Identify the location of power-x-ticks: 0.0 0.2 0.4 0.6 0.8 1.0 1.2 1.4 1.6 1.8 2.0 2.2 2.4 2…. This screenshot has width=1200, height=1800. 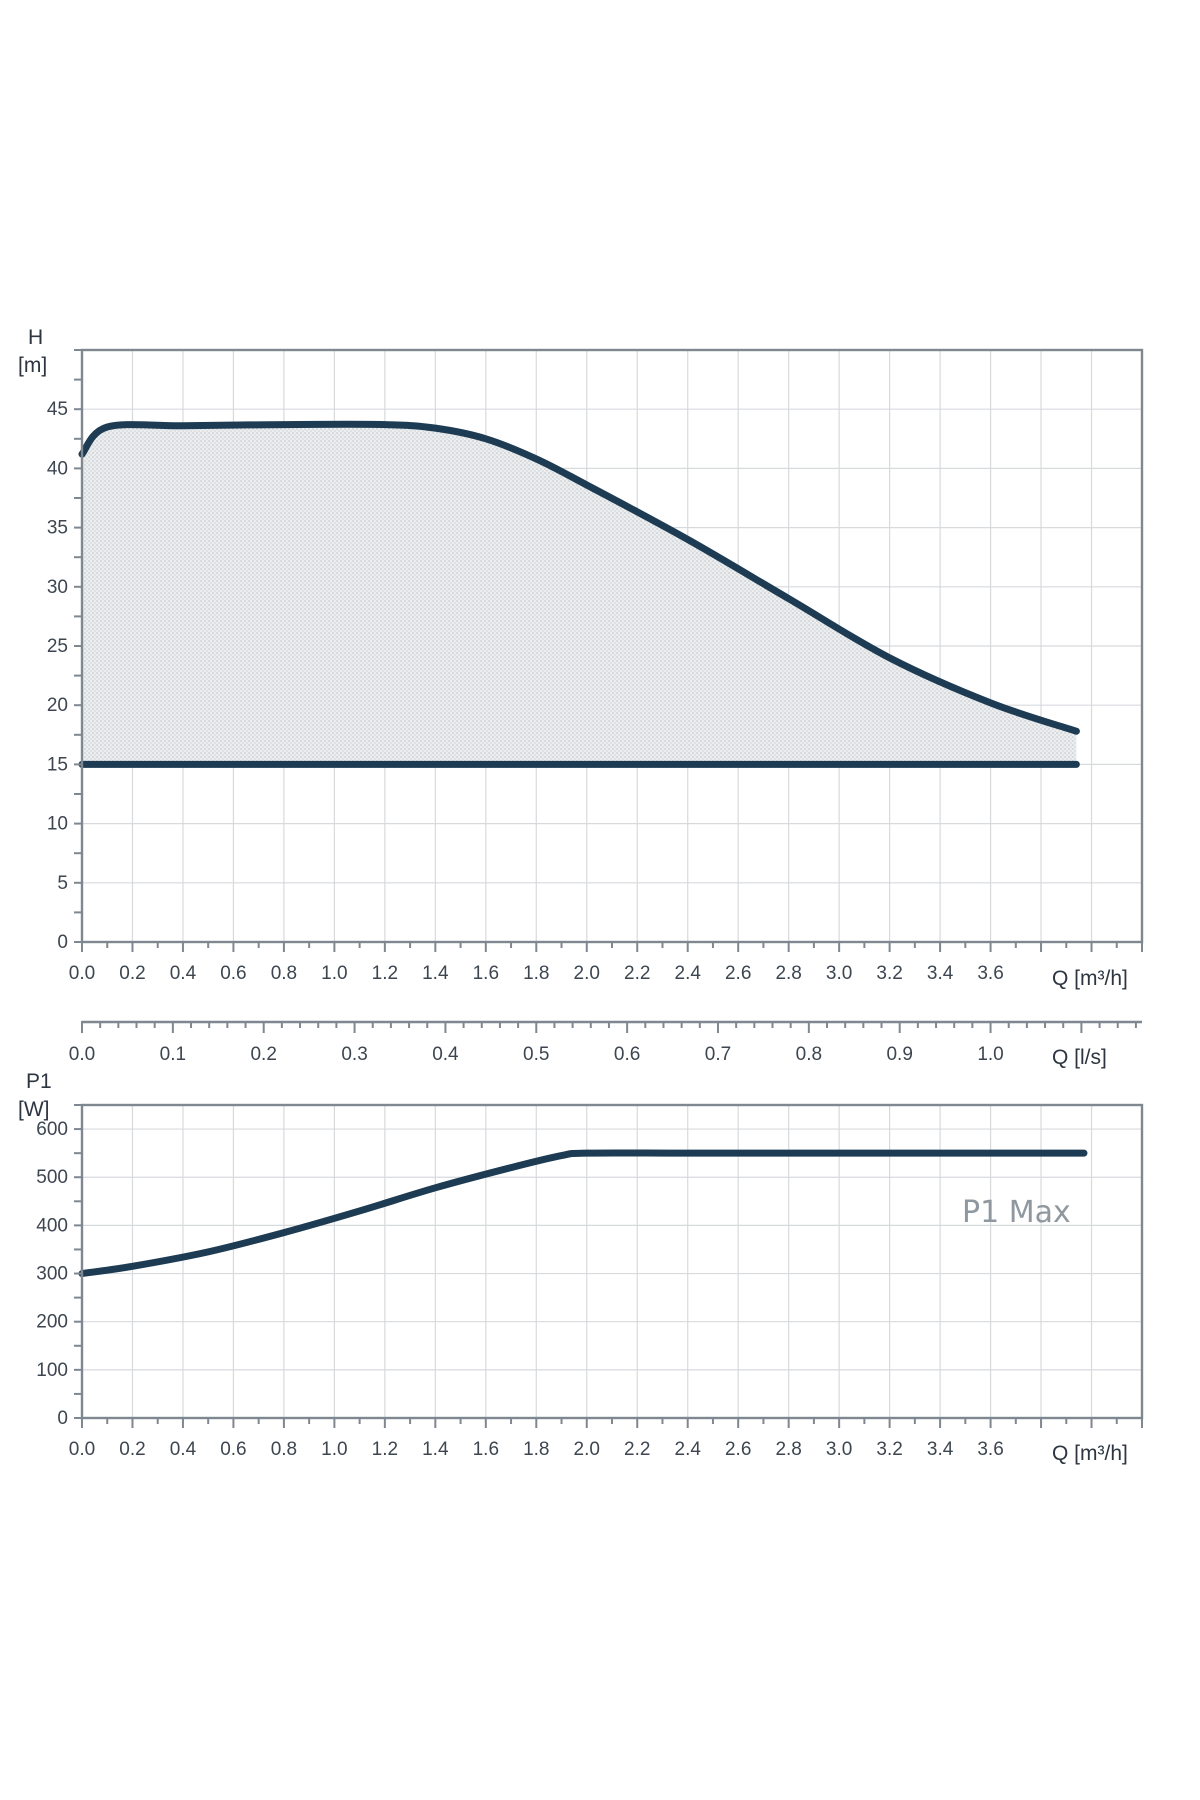
(606, 1439).